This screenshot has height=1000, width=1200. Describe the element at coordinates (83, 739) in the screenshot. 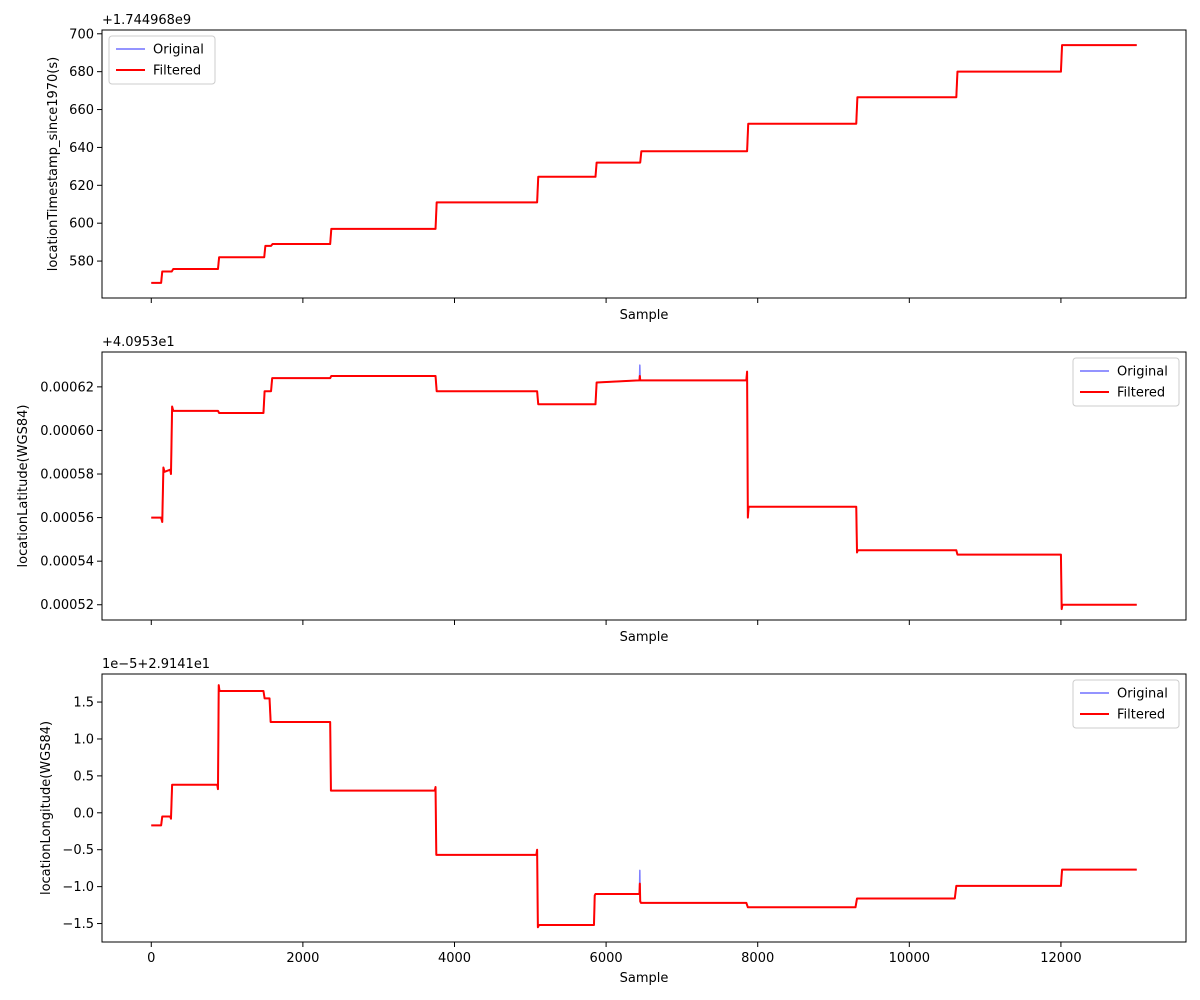

I see `y-tick-label: 1.0` at that location.